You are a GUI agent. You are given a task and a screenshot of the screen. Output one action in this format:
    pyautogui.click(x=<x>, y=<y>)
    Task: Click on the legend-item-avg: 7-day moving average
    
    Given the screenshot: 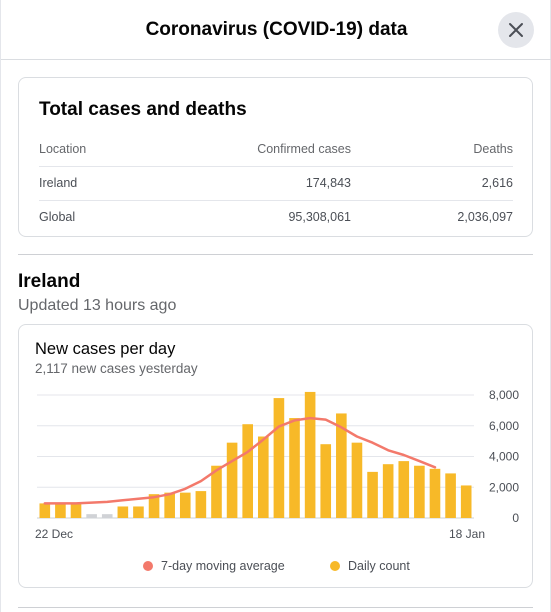 What is the action you would take?
    pyautogui.click(x=214, y=566)
    